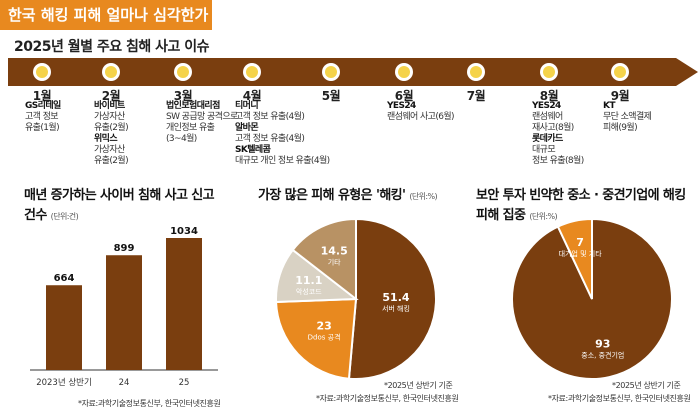  What do you see at coordinates (42, 96) in the screenshot?
I see `month-label: 1월` at bounding box center [42, 96].